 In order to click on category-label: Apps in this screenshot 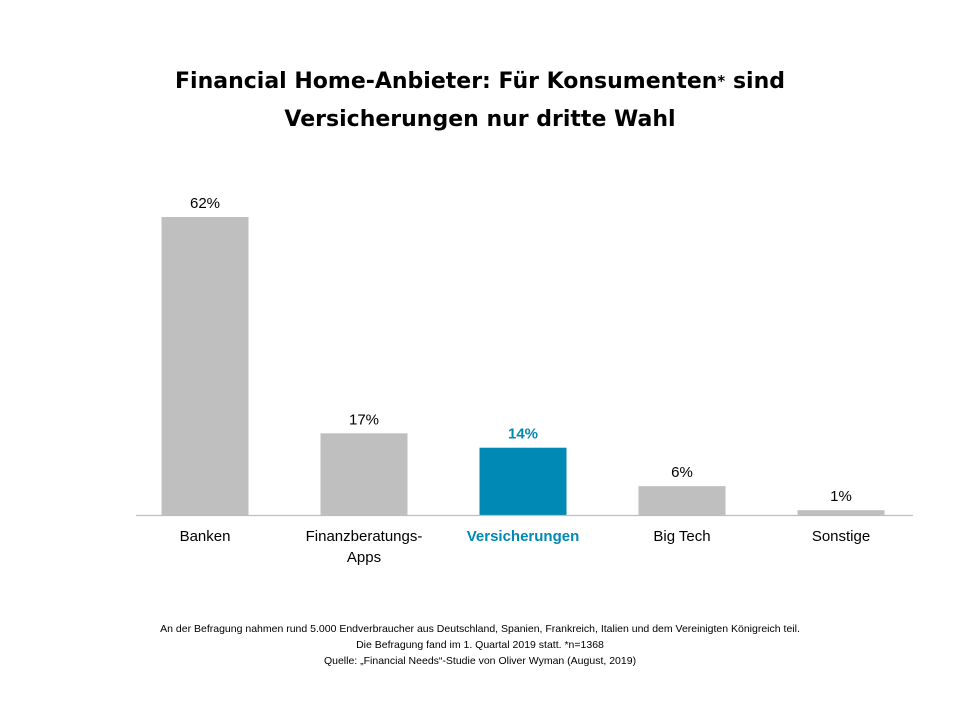, I will do `click(364, 557)`.